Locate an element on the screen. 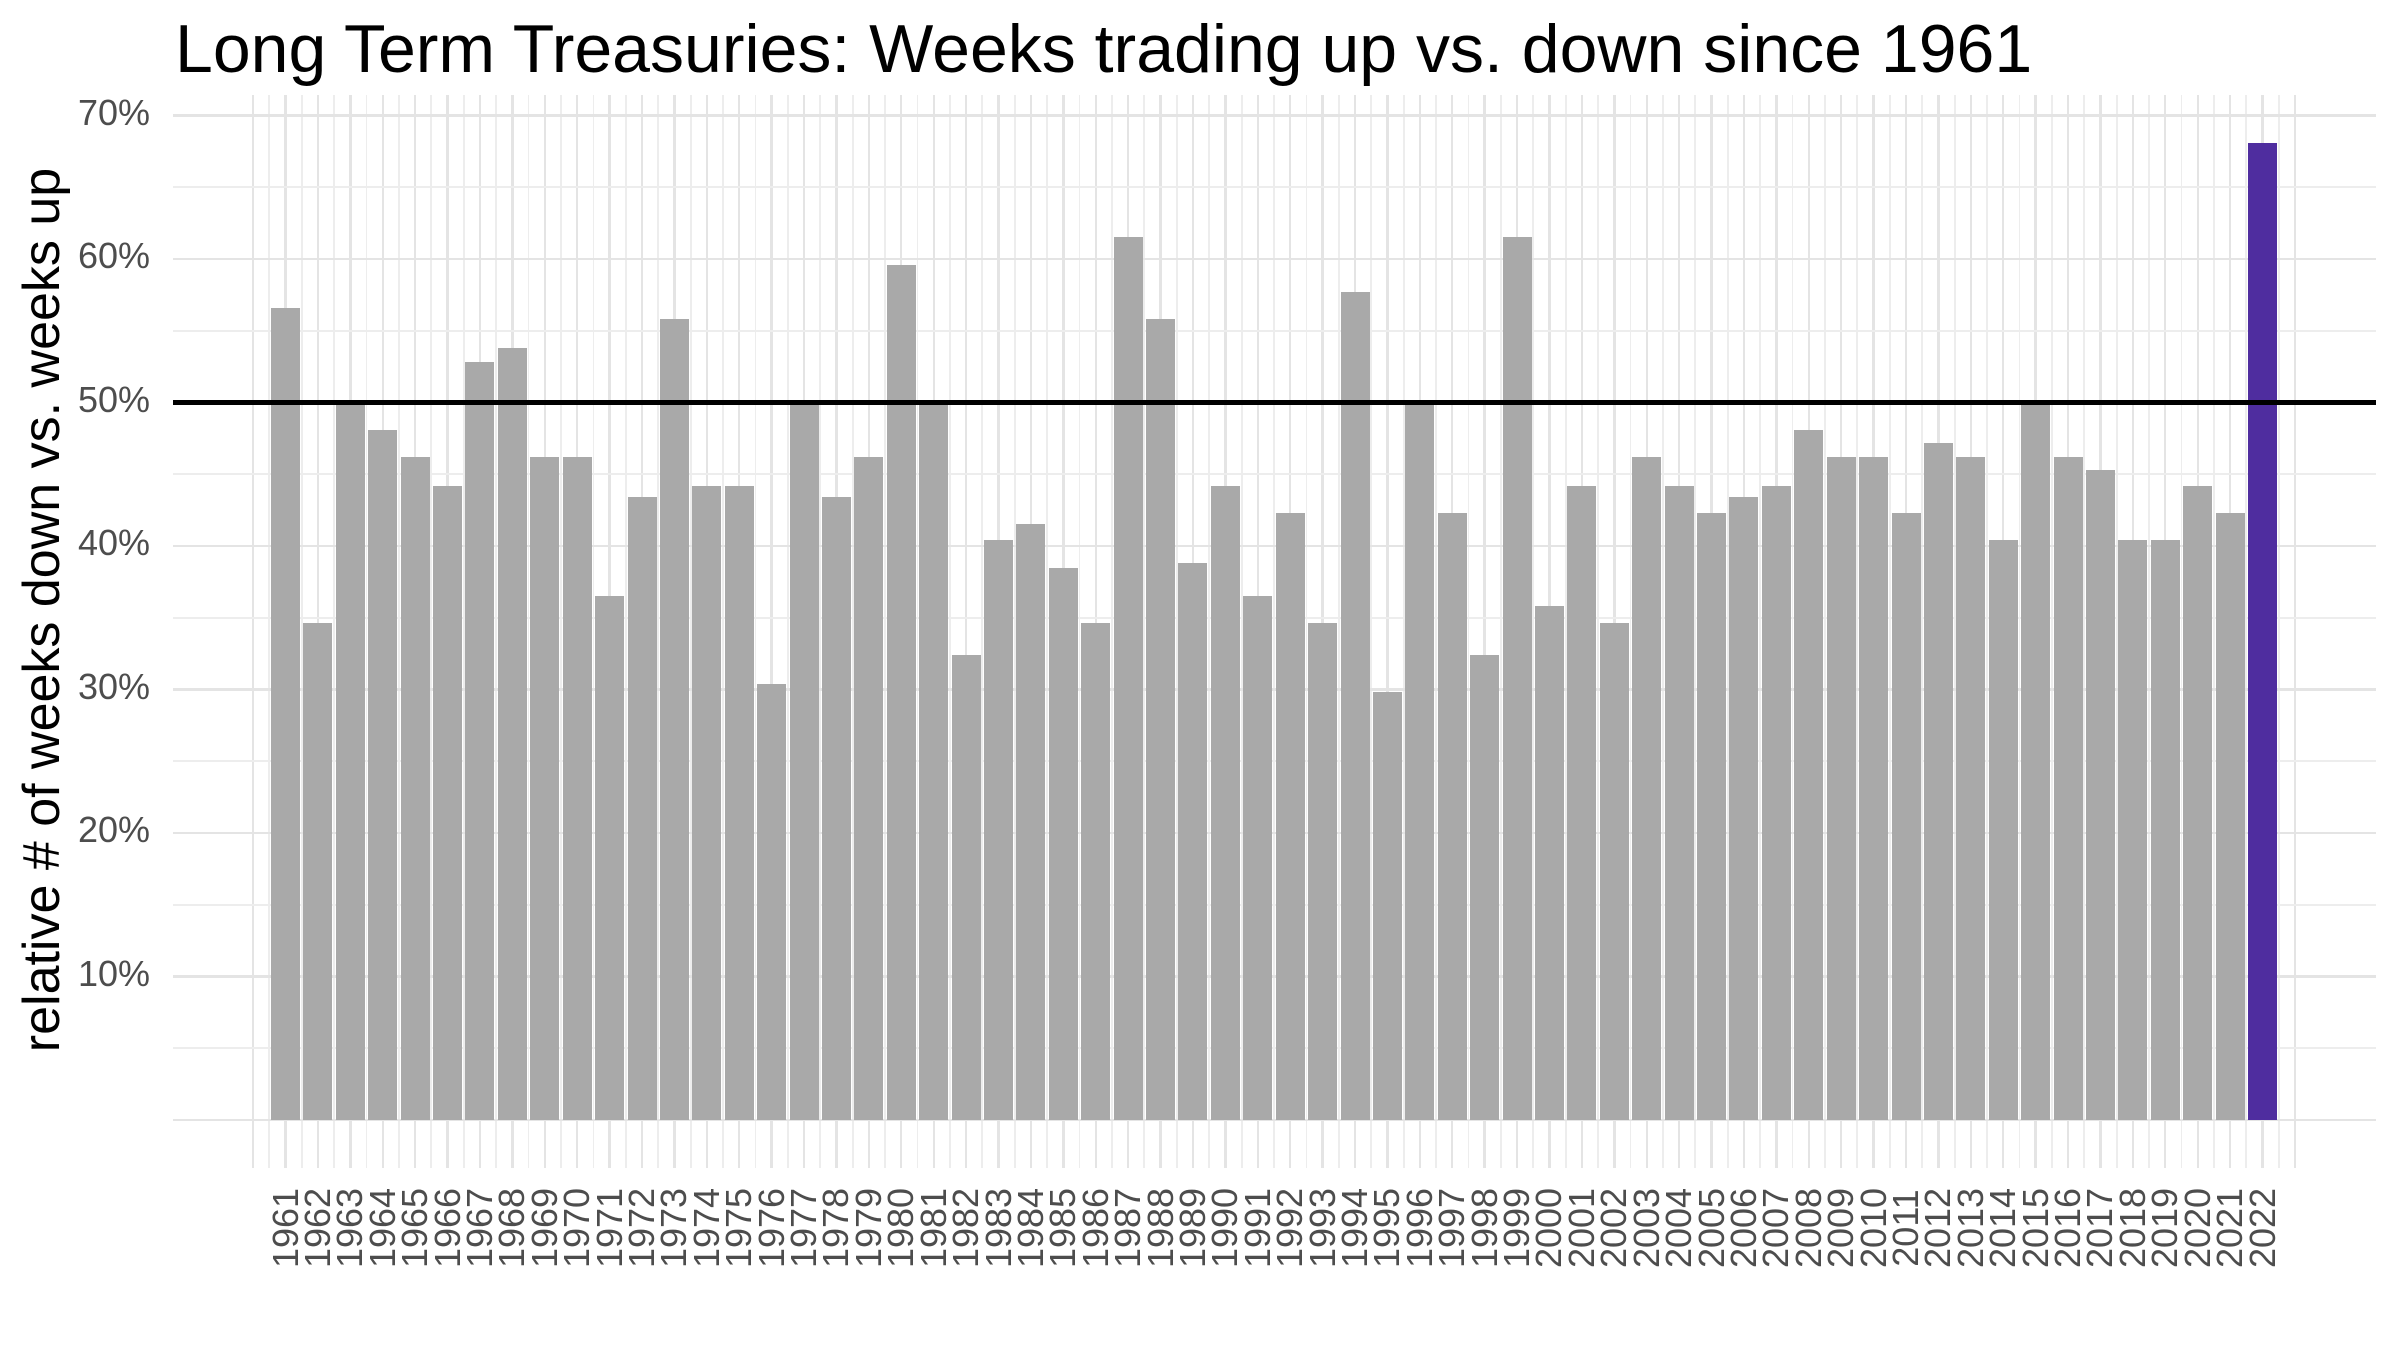 The width and height of the screenshot is (2400, 1350). bar-2014 is located at coordinates (2003, 830).